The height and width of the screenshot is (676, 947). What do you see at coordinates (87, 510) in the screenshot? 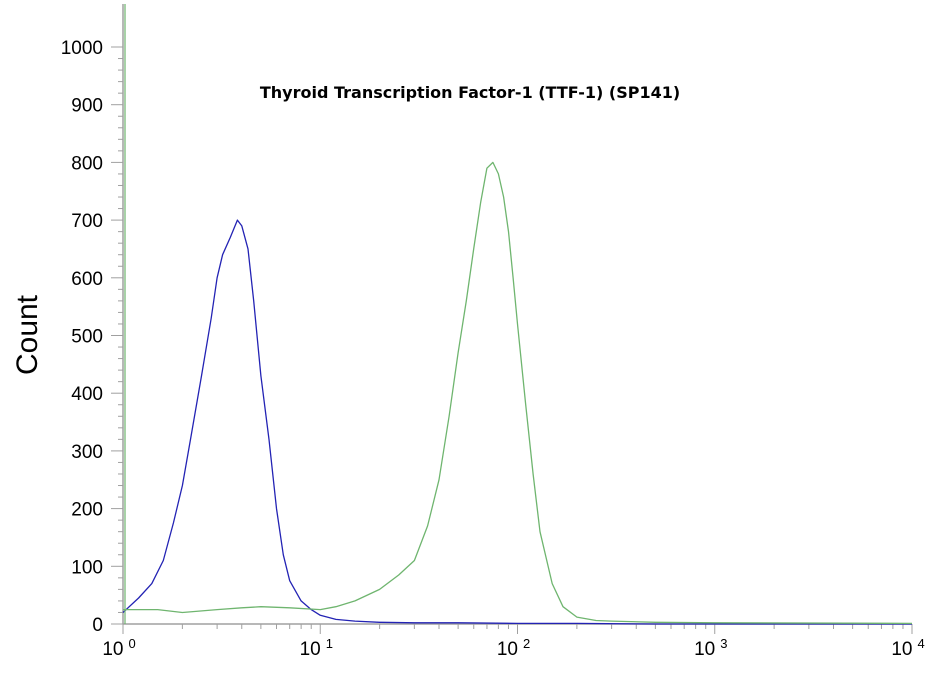
I see `y-tick-label: 200` at bounding box center [87, 510].